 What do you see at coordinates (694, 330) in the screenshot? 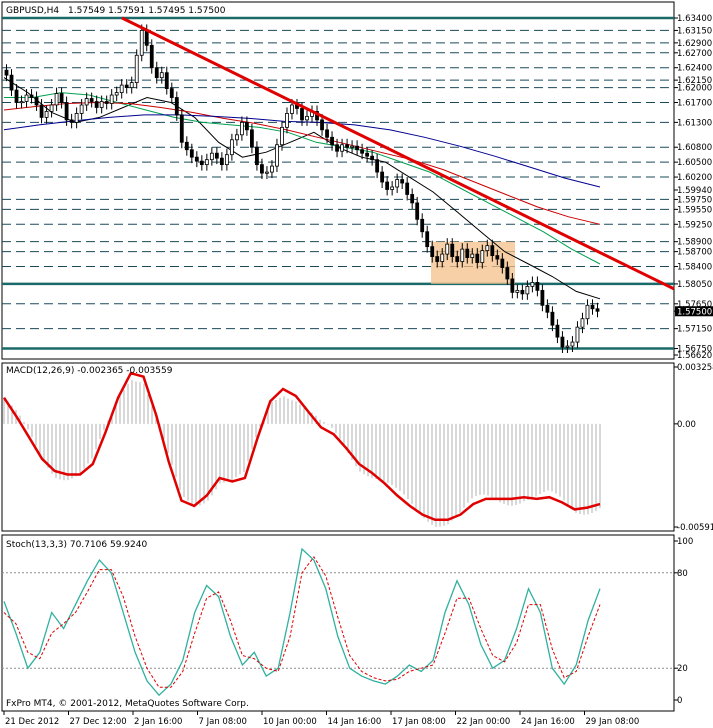
I see `price-tick-label: 1.57150` at bounding box center [694, 330].